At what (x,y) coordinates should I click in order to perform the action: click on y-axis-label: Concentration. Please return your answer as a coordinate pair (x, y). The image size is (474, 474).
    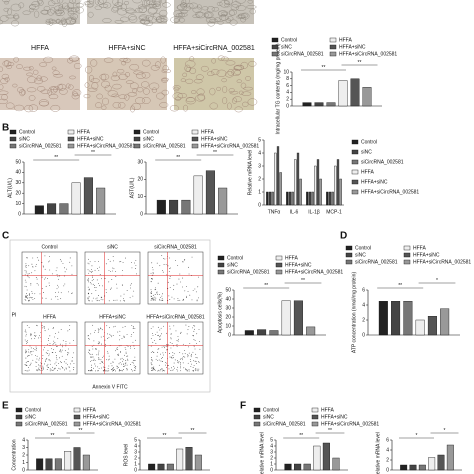
    Looking at the image, I should click on (14, 454).